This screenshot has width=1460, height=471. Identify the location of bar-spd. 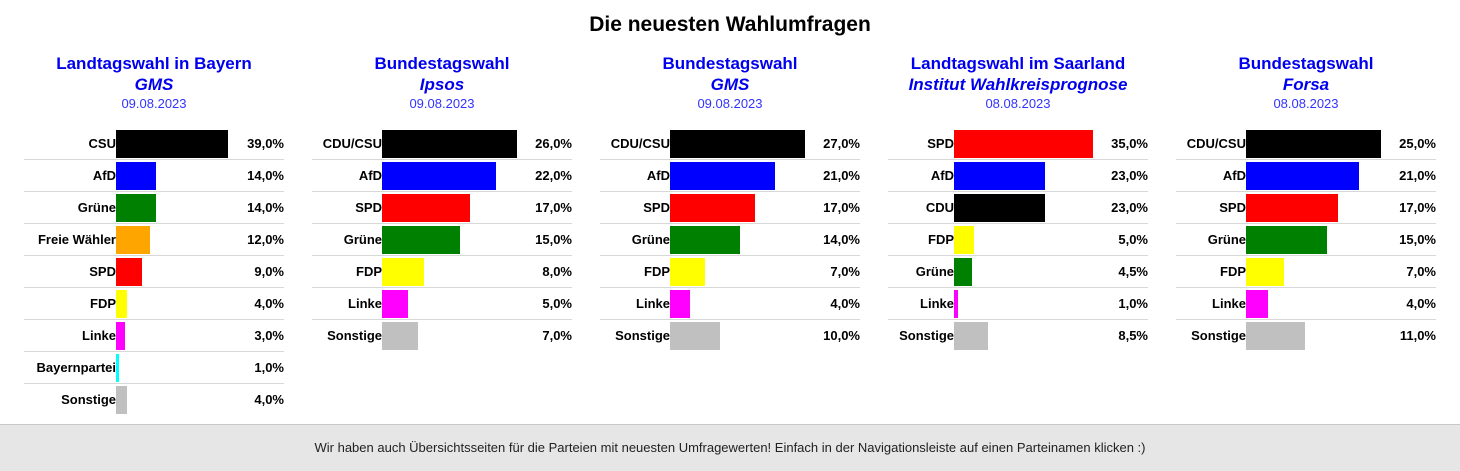
(1023, 144).